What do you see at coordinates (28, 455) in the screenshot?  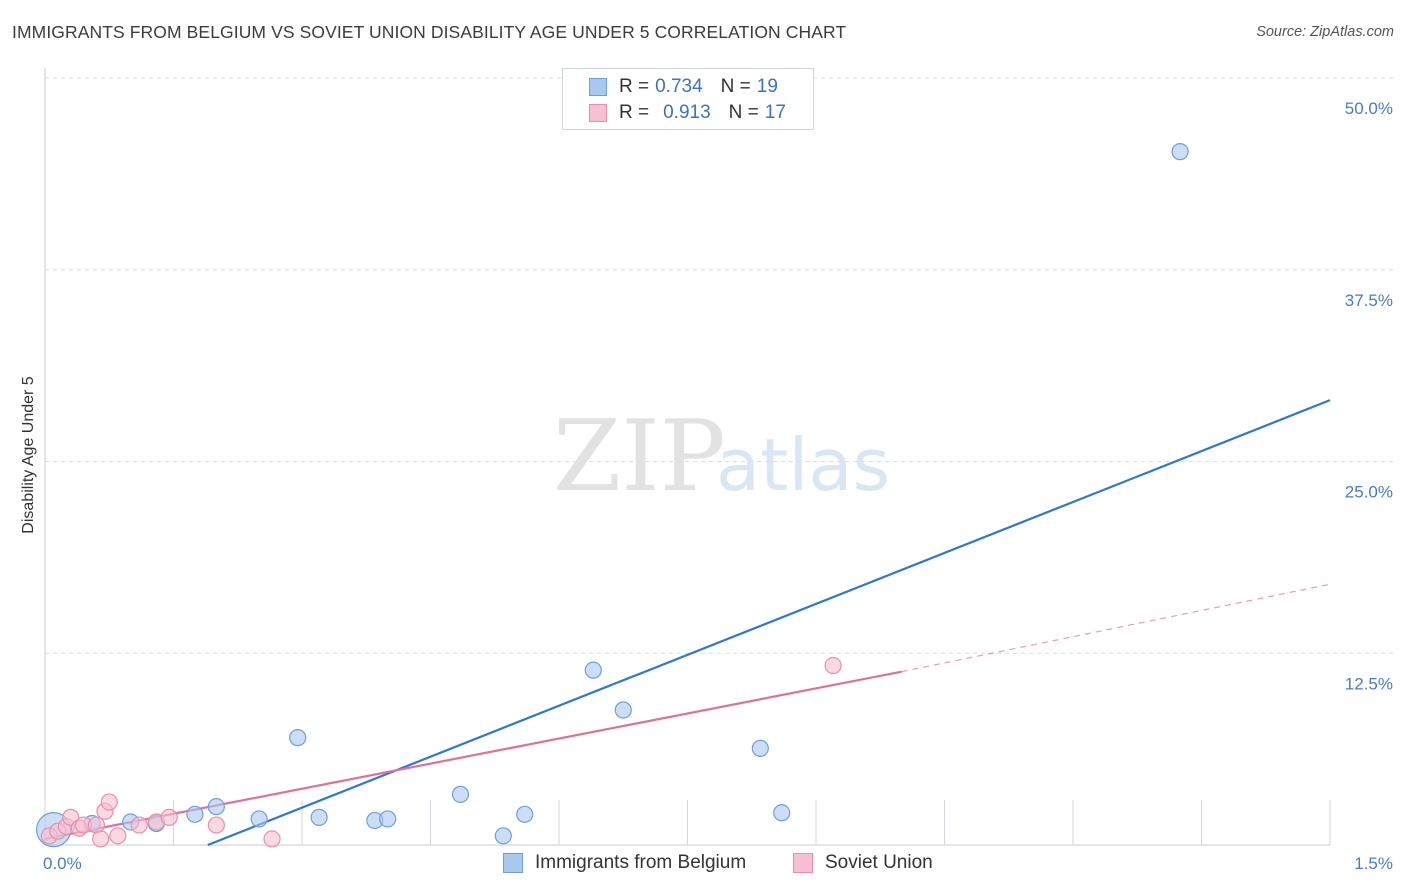 I see `y-axis-label: Disability Age Under 5` at bounding box center [28, 455].